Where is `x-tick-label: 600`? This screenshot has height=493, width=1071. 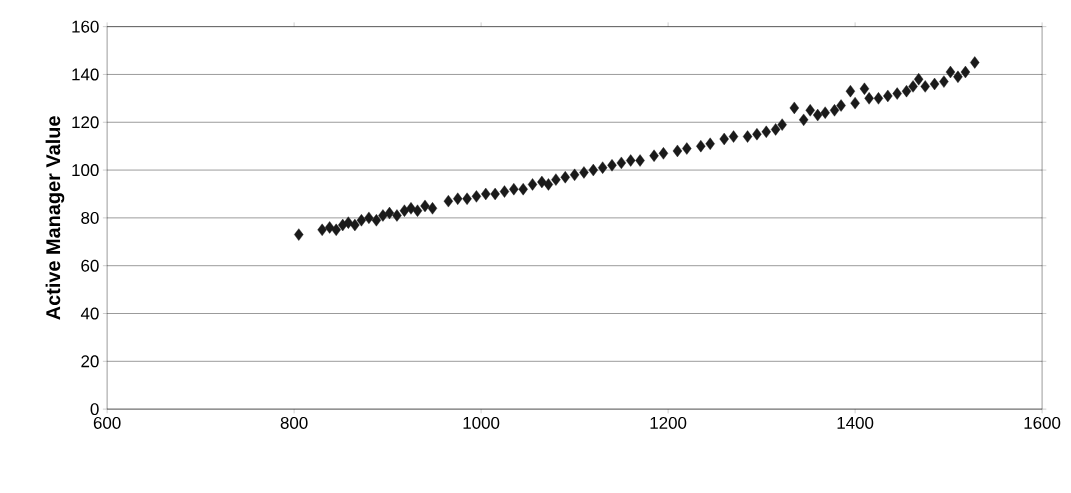
x-tick-label: 600 is located at coordinates (107, 422).